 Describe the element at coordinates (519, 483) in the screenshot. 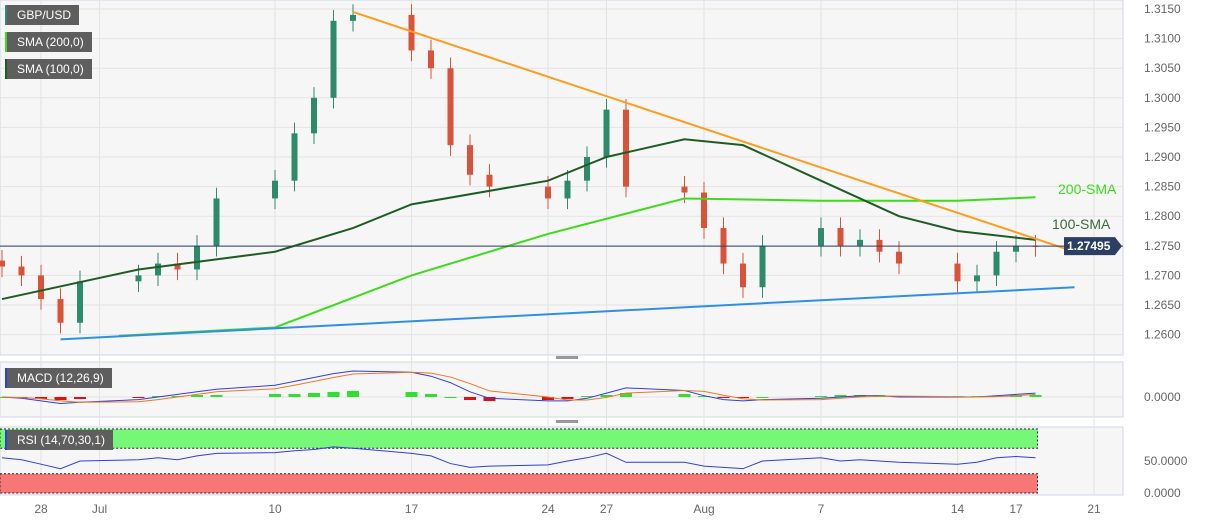

I see `rsi-oversold-zone` at that location.